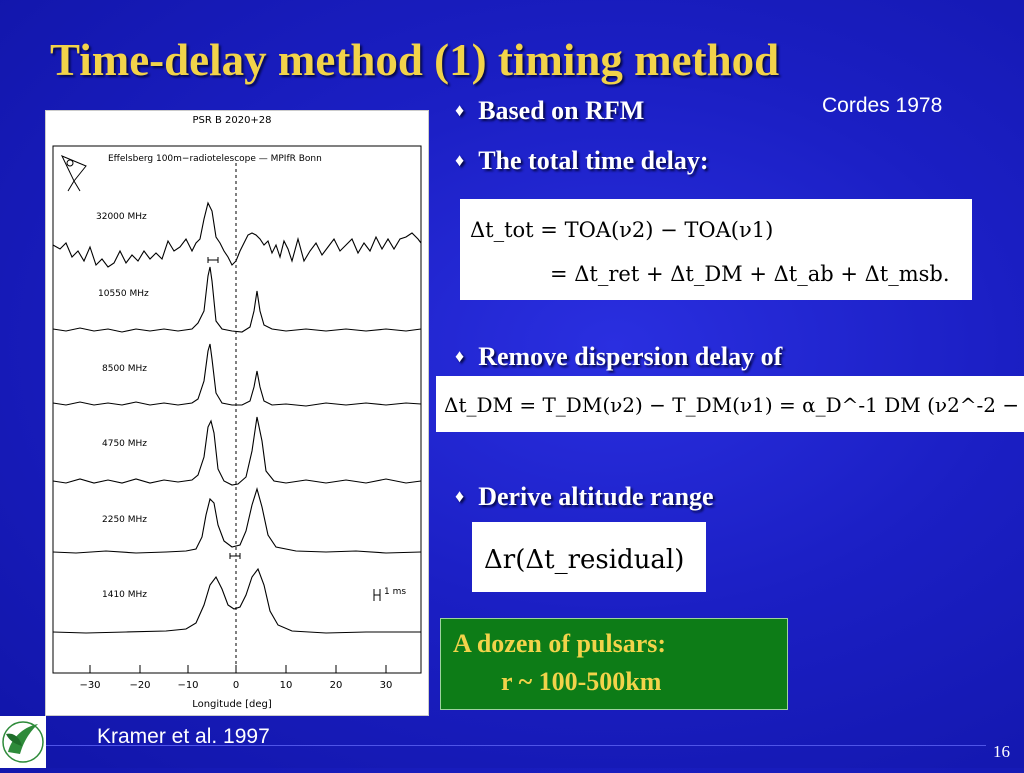 This screenshot has width=1024, height=773. What do you see at coordinates (560, 643) in the screenshot?
I see `highlight-line1: A dozen of pulsars:` at bounding box center [560, 643].